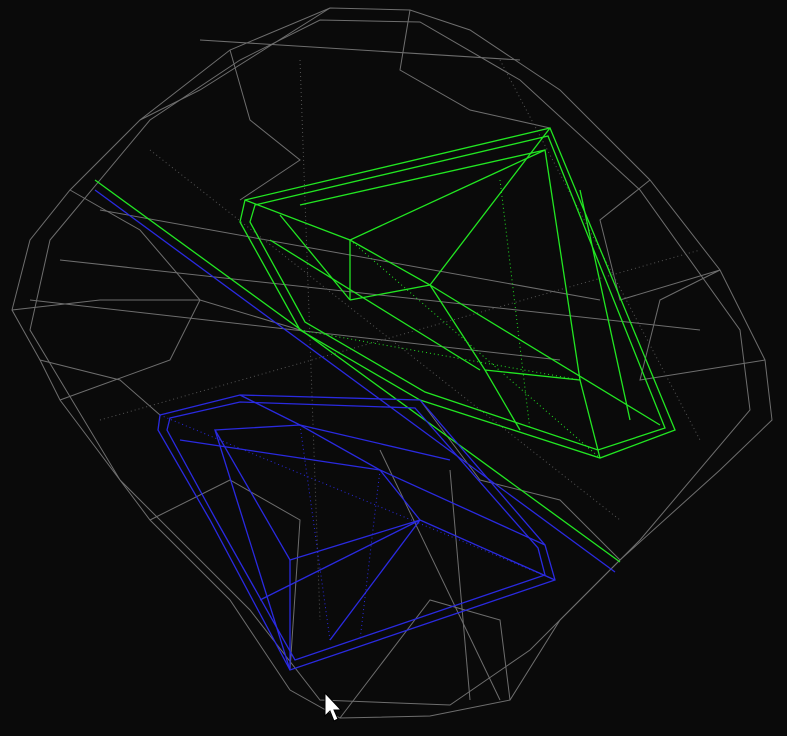 The image size is (787, 736). What do you see at coordinates (333, 706) in the screenshot?
I see `mouse-cursor` at bounding box center [333, 706].